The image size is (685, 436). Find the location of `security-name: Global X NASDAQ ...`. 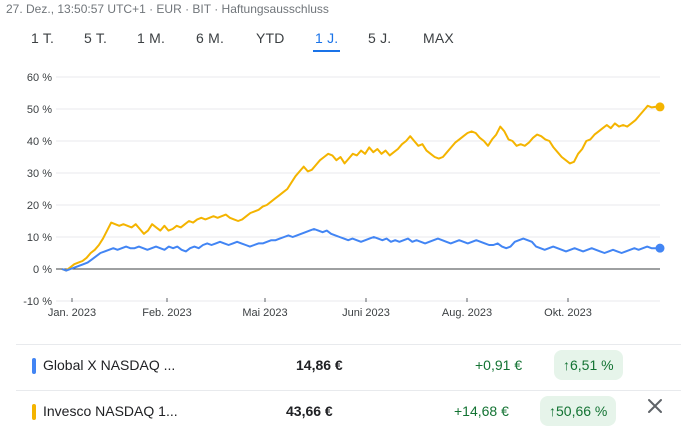

security-name: Global X NASDAQ ... is located at coordinates (109, 365).